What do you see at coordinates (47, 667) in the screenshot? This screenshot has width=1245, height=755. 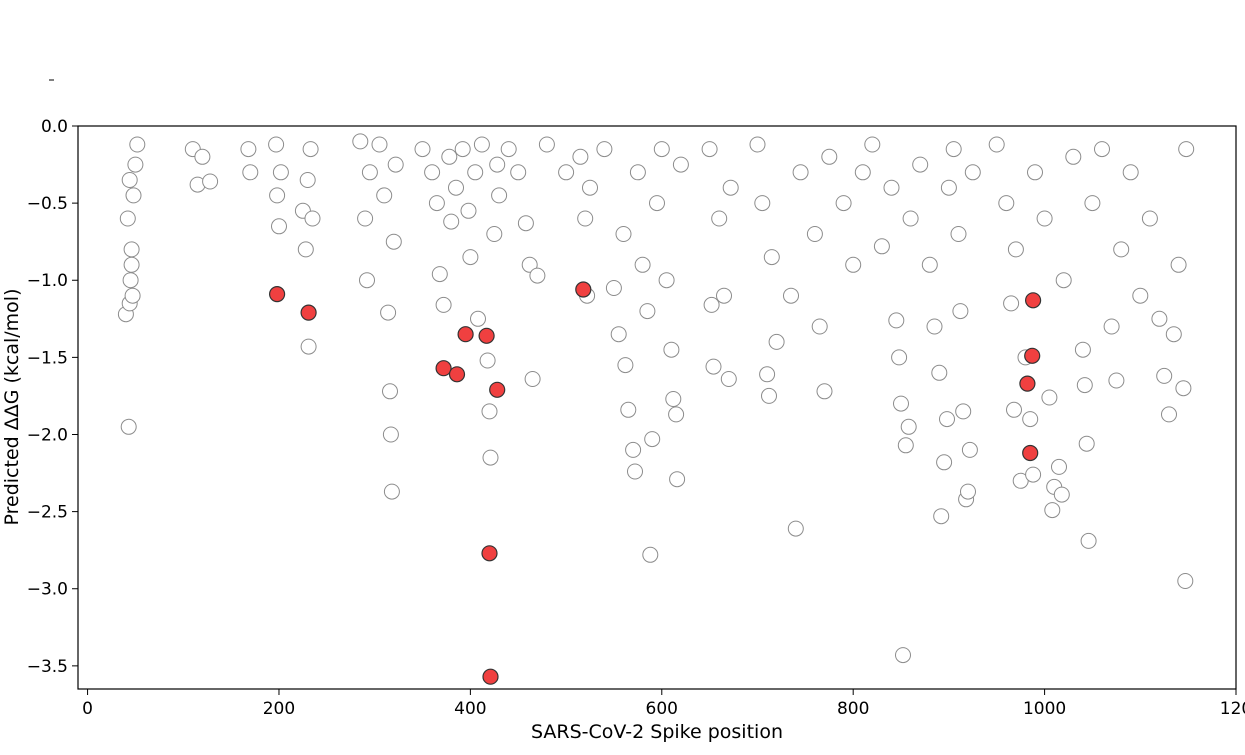 I see `y-tick-label: −3.5` at bounding box center [47, 667].